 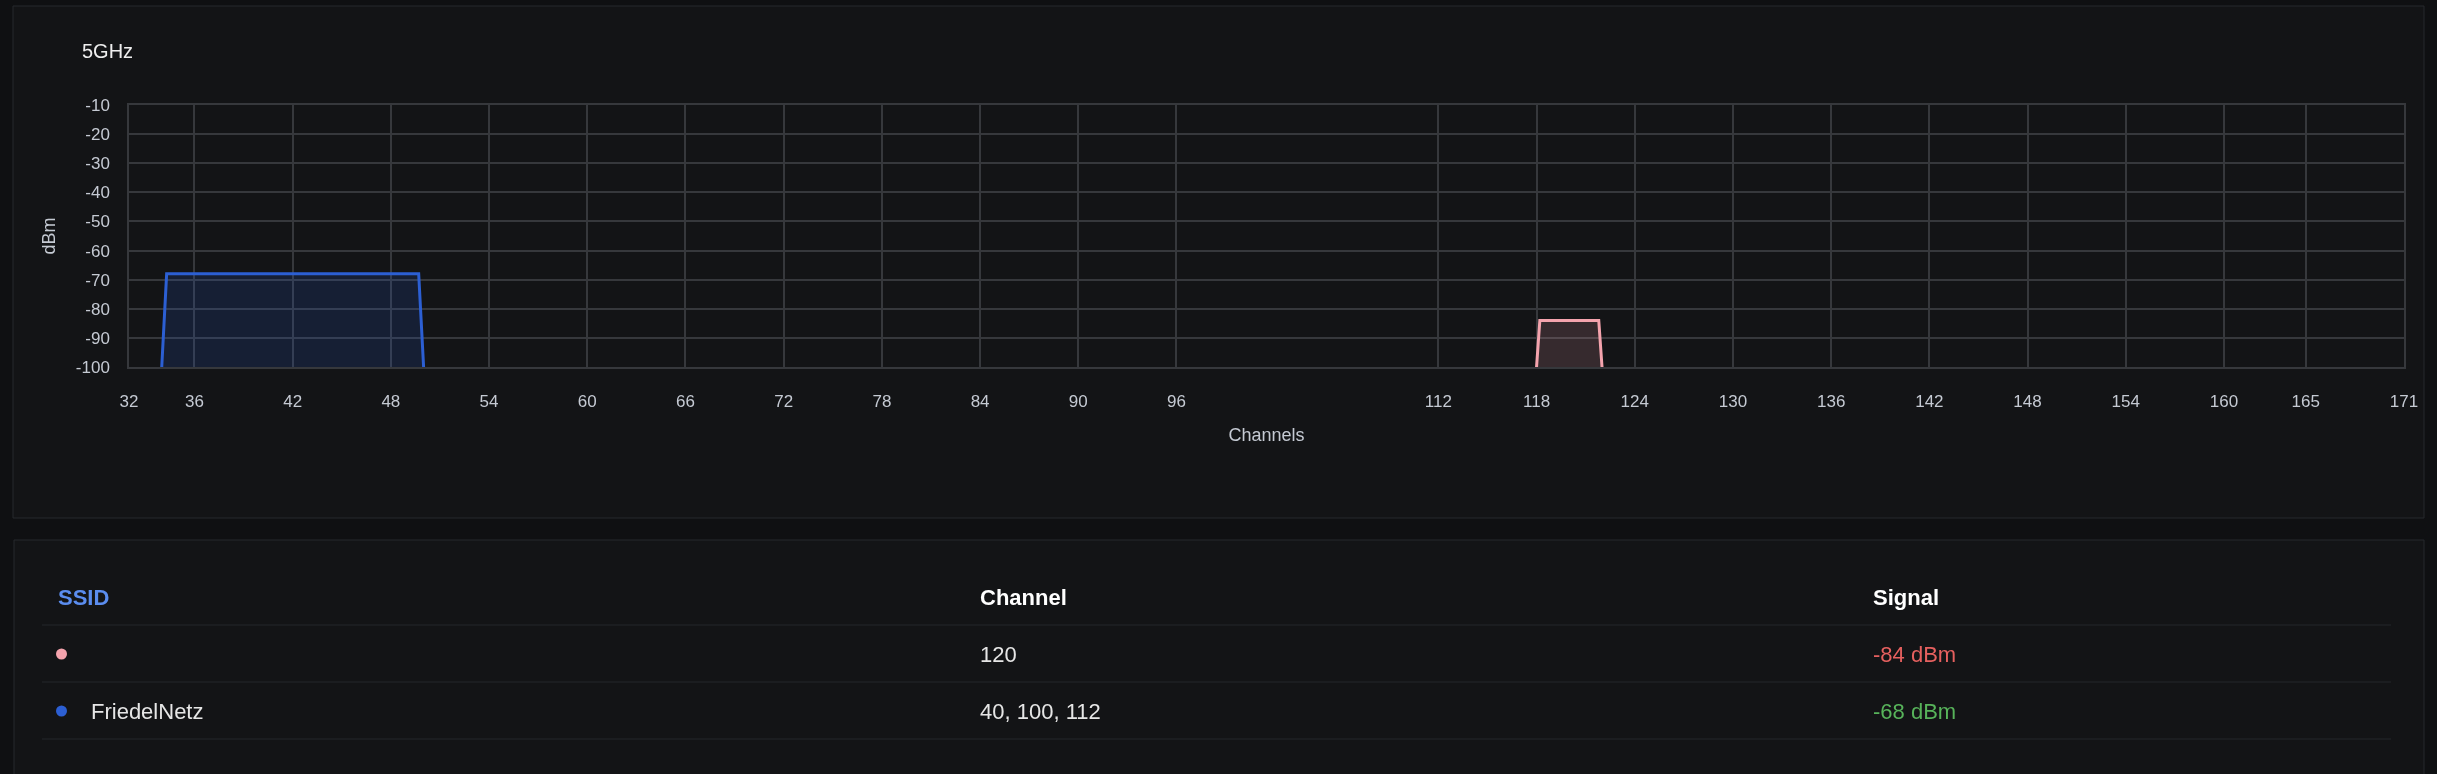 I want to click on data-label: -68 dBm, so click(x=1915, y=711).